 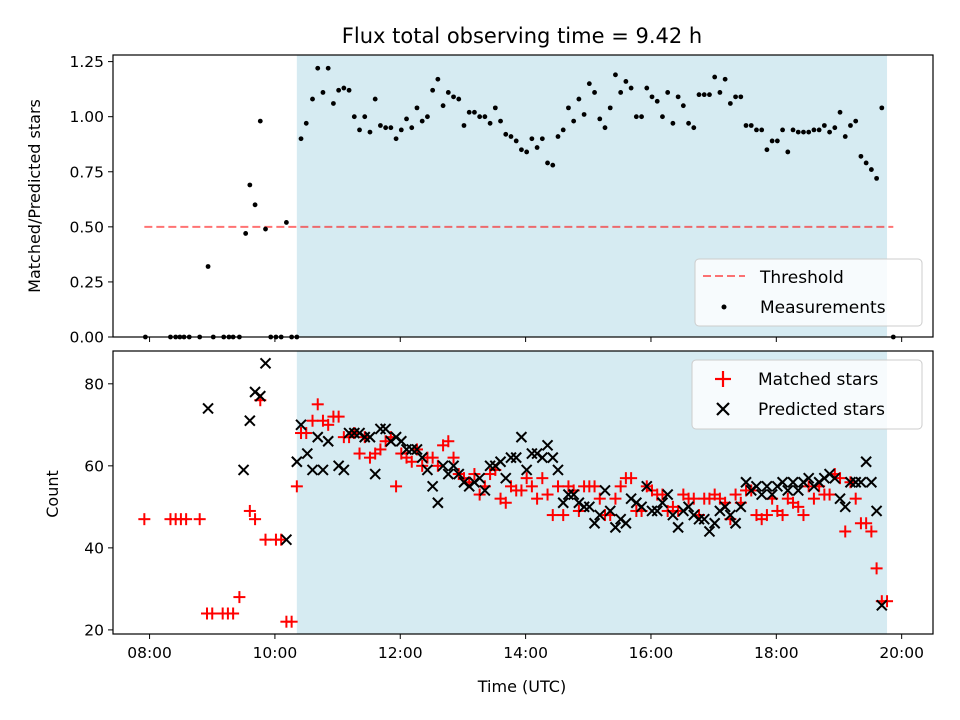 I want to click on bottom-y-tick-label: 60, so click(x=94, y=466).